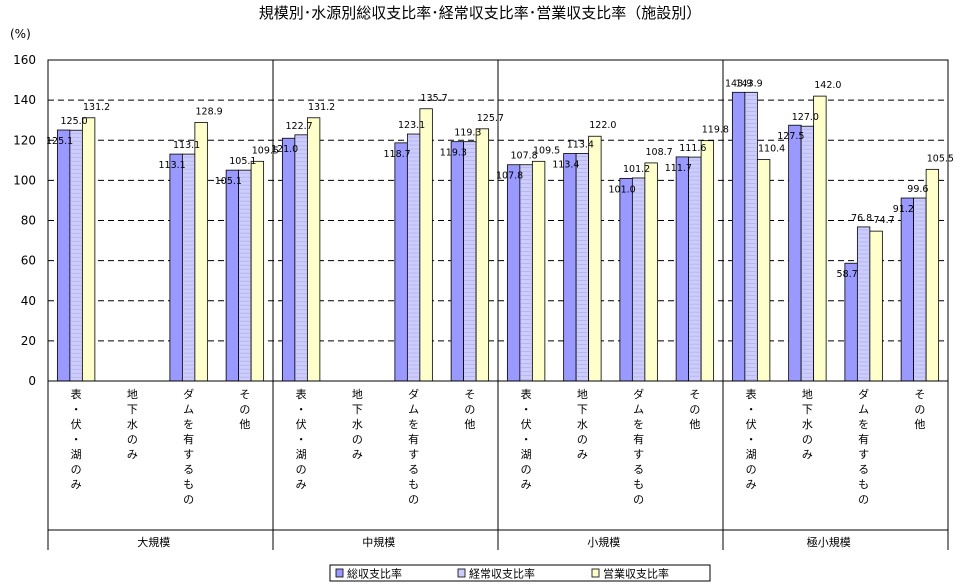 The width and height of the screenshot is (963, 584). What do you see at coordinates (28, 261) in the screenshot?
I see `y-tick-label: 60` at bounding box center [28, 261].